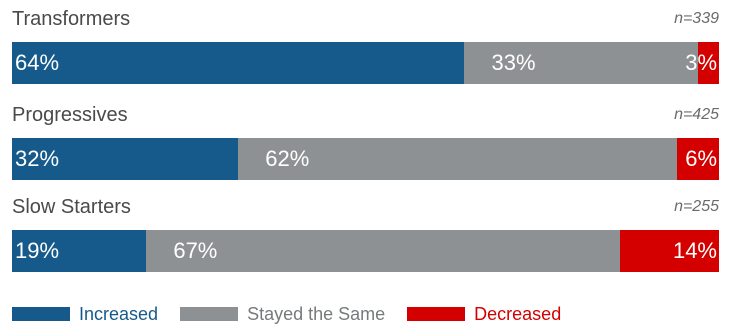 The image size is (735, 327). I want to click on group-label-transformers: Transformers, so click(71, 19).